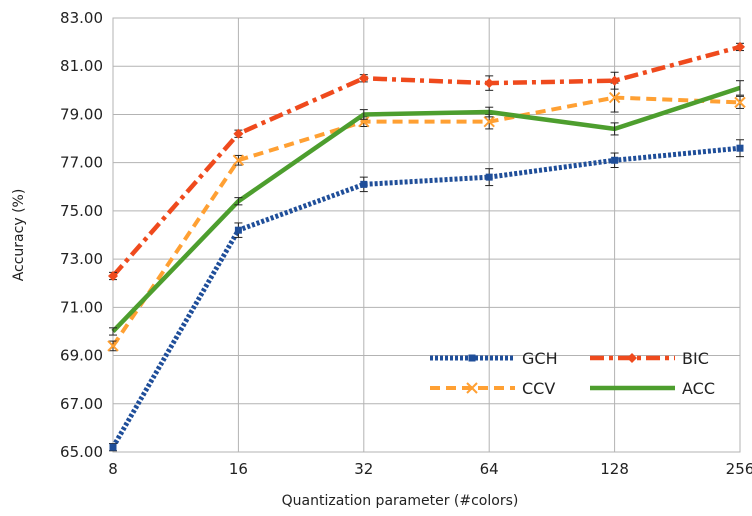  I want to click on y-tick-label: 71.00, so click(81, 307).